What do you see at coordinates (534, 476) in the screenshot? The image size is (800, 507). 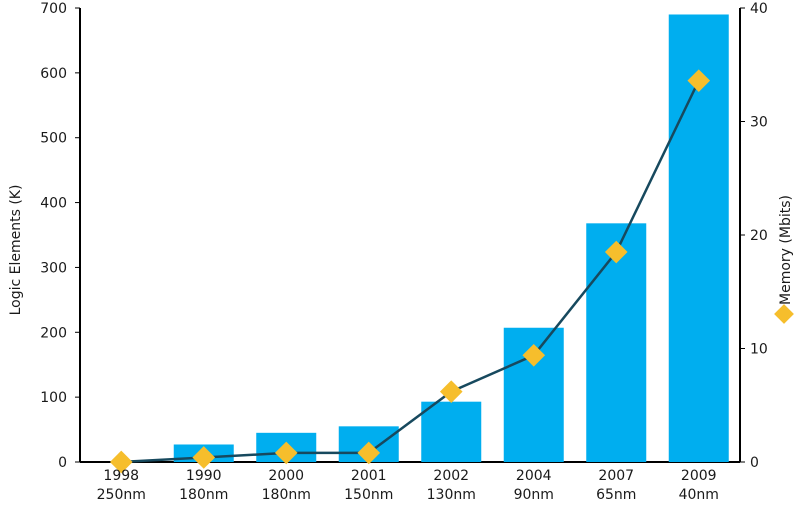 I see `category-year-label: 2004` at bounding box center [534, 476].